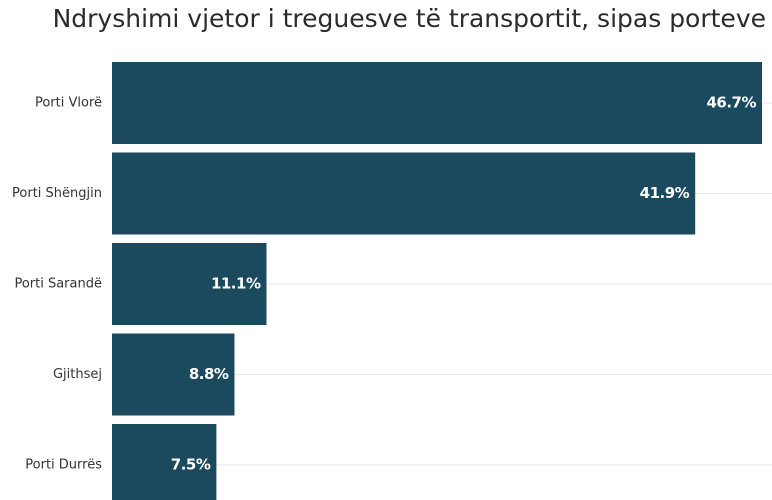 The height and width of the screenshot is (500, 772). Describe the element at coordinates (209, 374) in the screenshot. I see `value-label: 8.8%` at that location.